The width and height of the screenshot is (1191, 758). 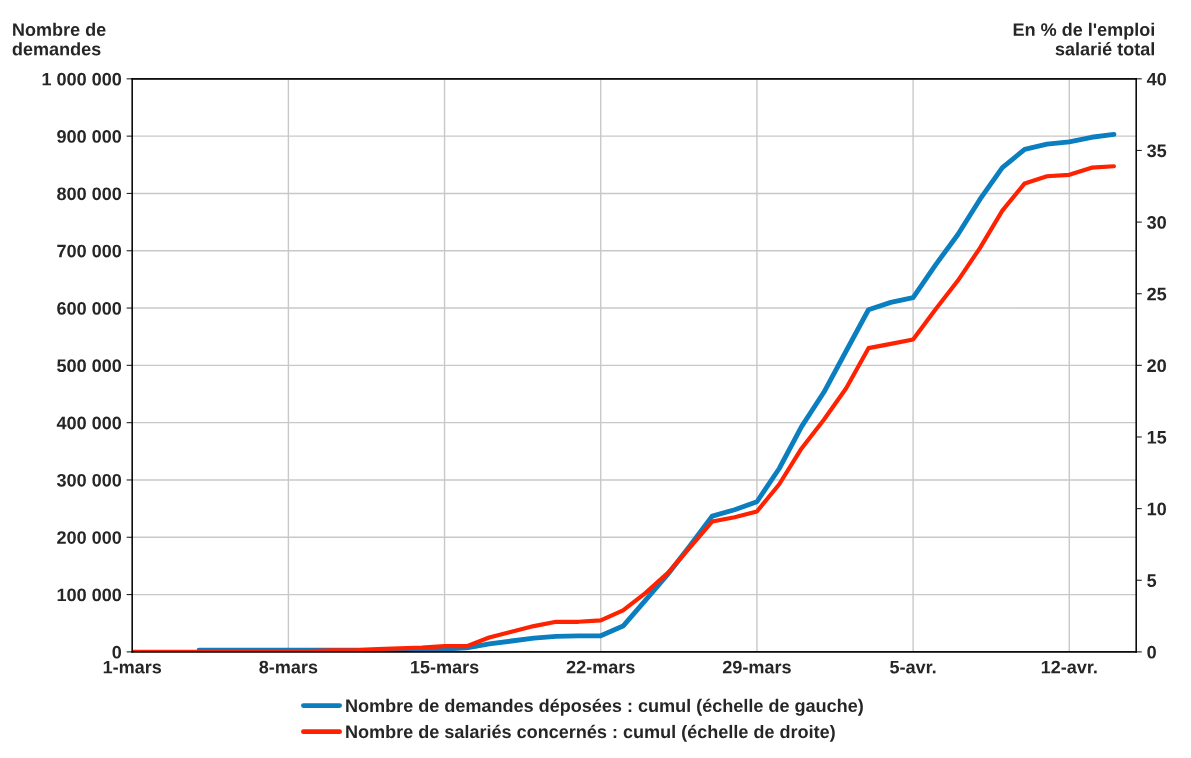 What do you see at coordinates (1157, 294) in the screenshot?
I see `y2-tick-label: 25` at bounding box center [1157, 294].